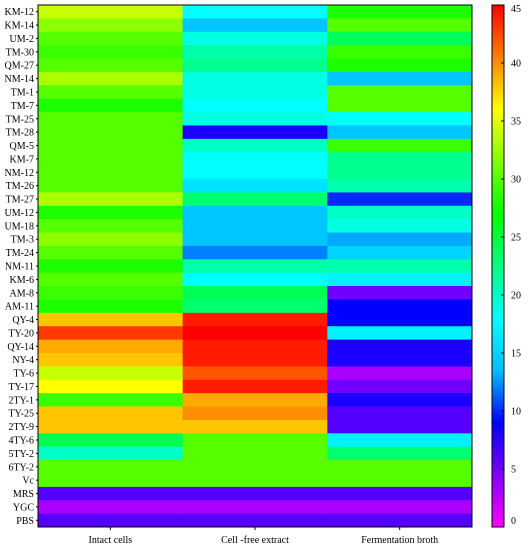 This screenshot has height=550, width=530. What do you see at coordinates (19, 213) in the screenshot?
I see `row-label: UM-12` at bounding box center [19, 213].